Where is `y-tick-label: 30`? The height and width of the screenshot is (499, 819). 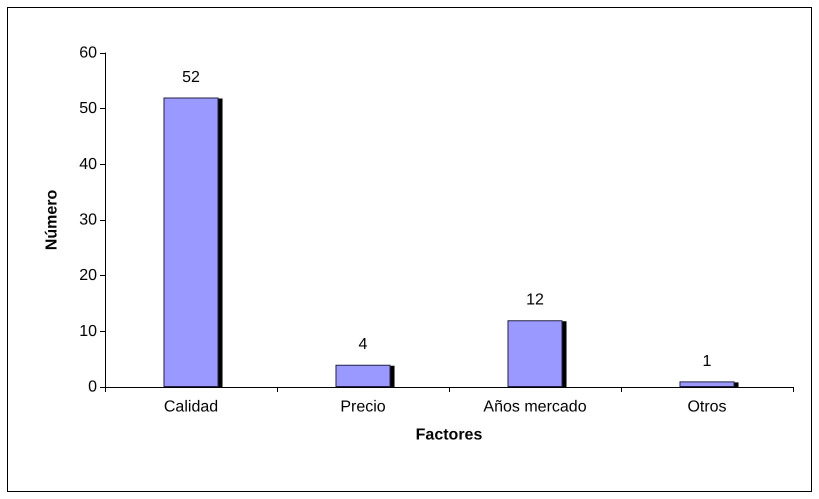
y-tick-label: 30 is located at coordinates (88, 220).